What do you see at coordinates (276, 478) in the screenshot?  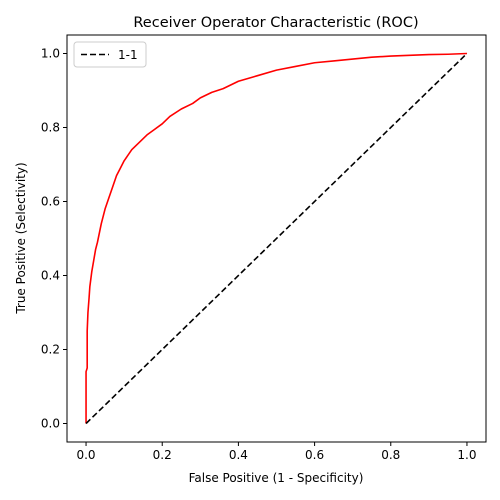 I see `x-axis-label: False Positive (1 - Specificity)` at bounding box center [276, 478].